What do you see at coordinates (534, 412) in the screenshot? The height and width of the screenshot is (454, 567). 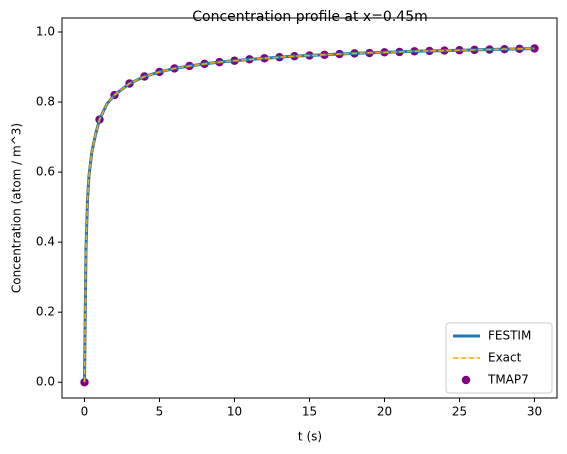 I see `x-tick-label: 30` at bounding box center [534, 412].